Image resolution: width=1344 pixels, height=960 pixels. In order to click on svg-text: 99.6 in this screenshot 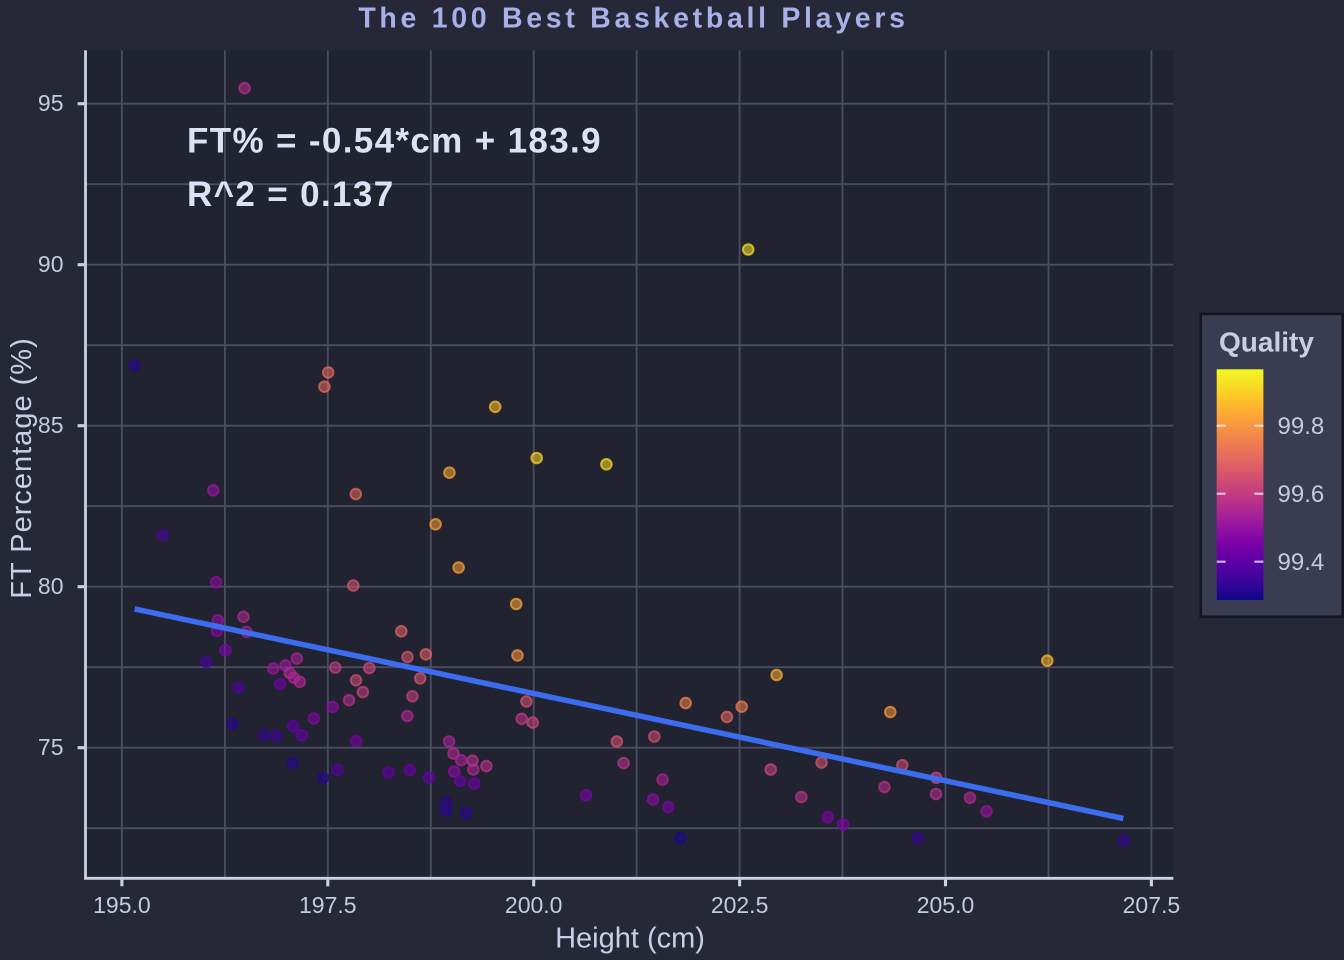, I will do `click(1301, 494)`.